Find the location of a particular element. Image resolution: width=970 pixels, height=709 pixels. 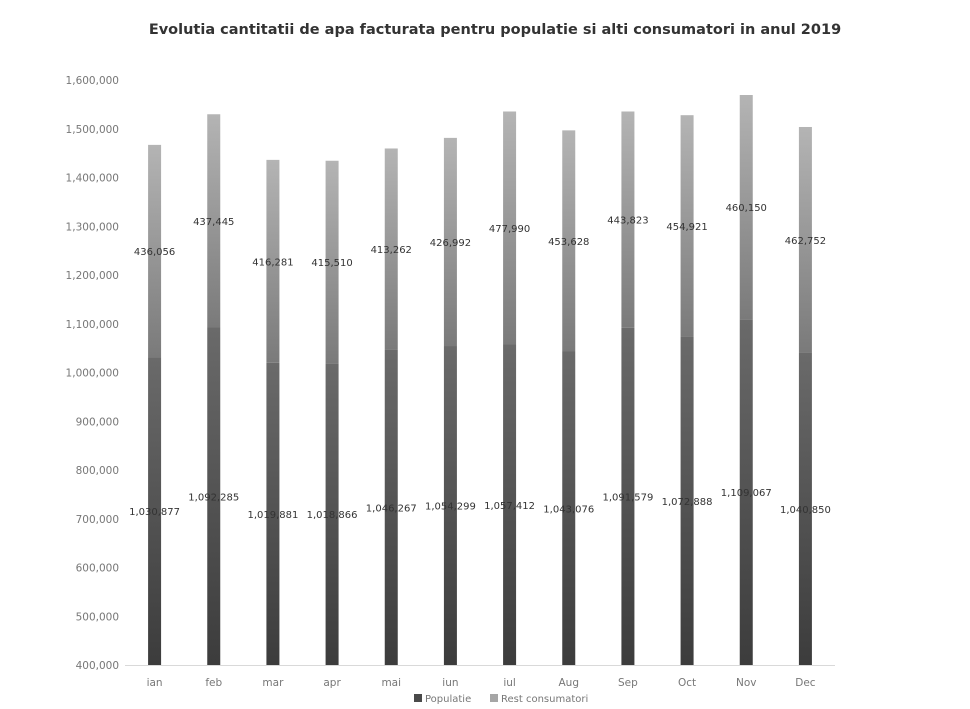

data-label-rest-consumatori: 416,281 is located at coordinates (272, 262).